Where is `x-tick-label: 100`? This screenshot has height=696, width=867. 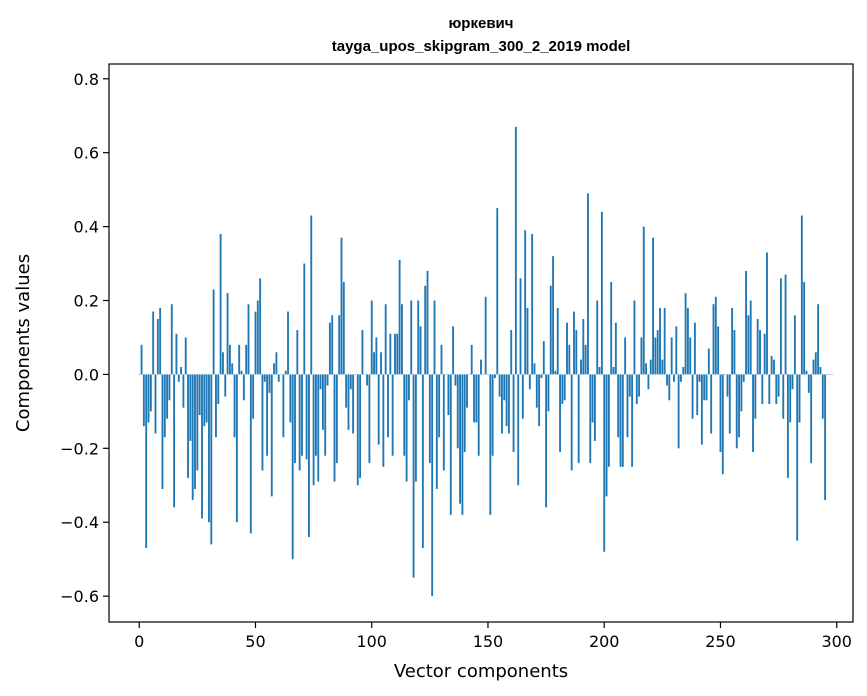 x-tick-label: 100 is located at coordinates (371, 641).